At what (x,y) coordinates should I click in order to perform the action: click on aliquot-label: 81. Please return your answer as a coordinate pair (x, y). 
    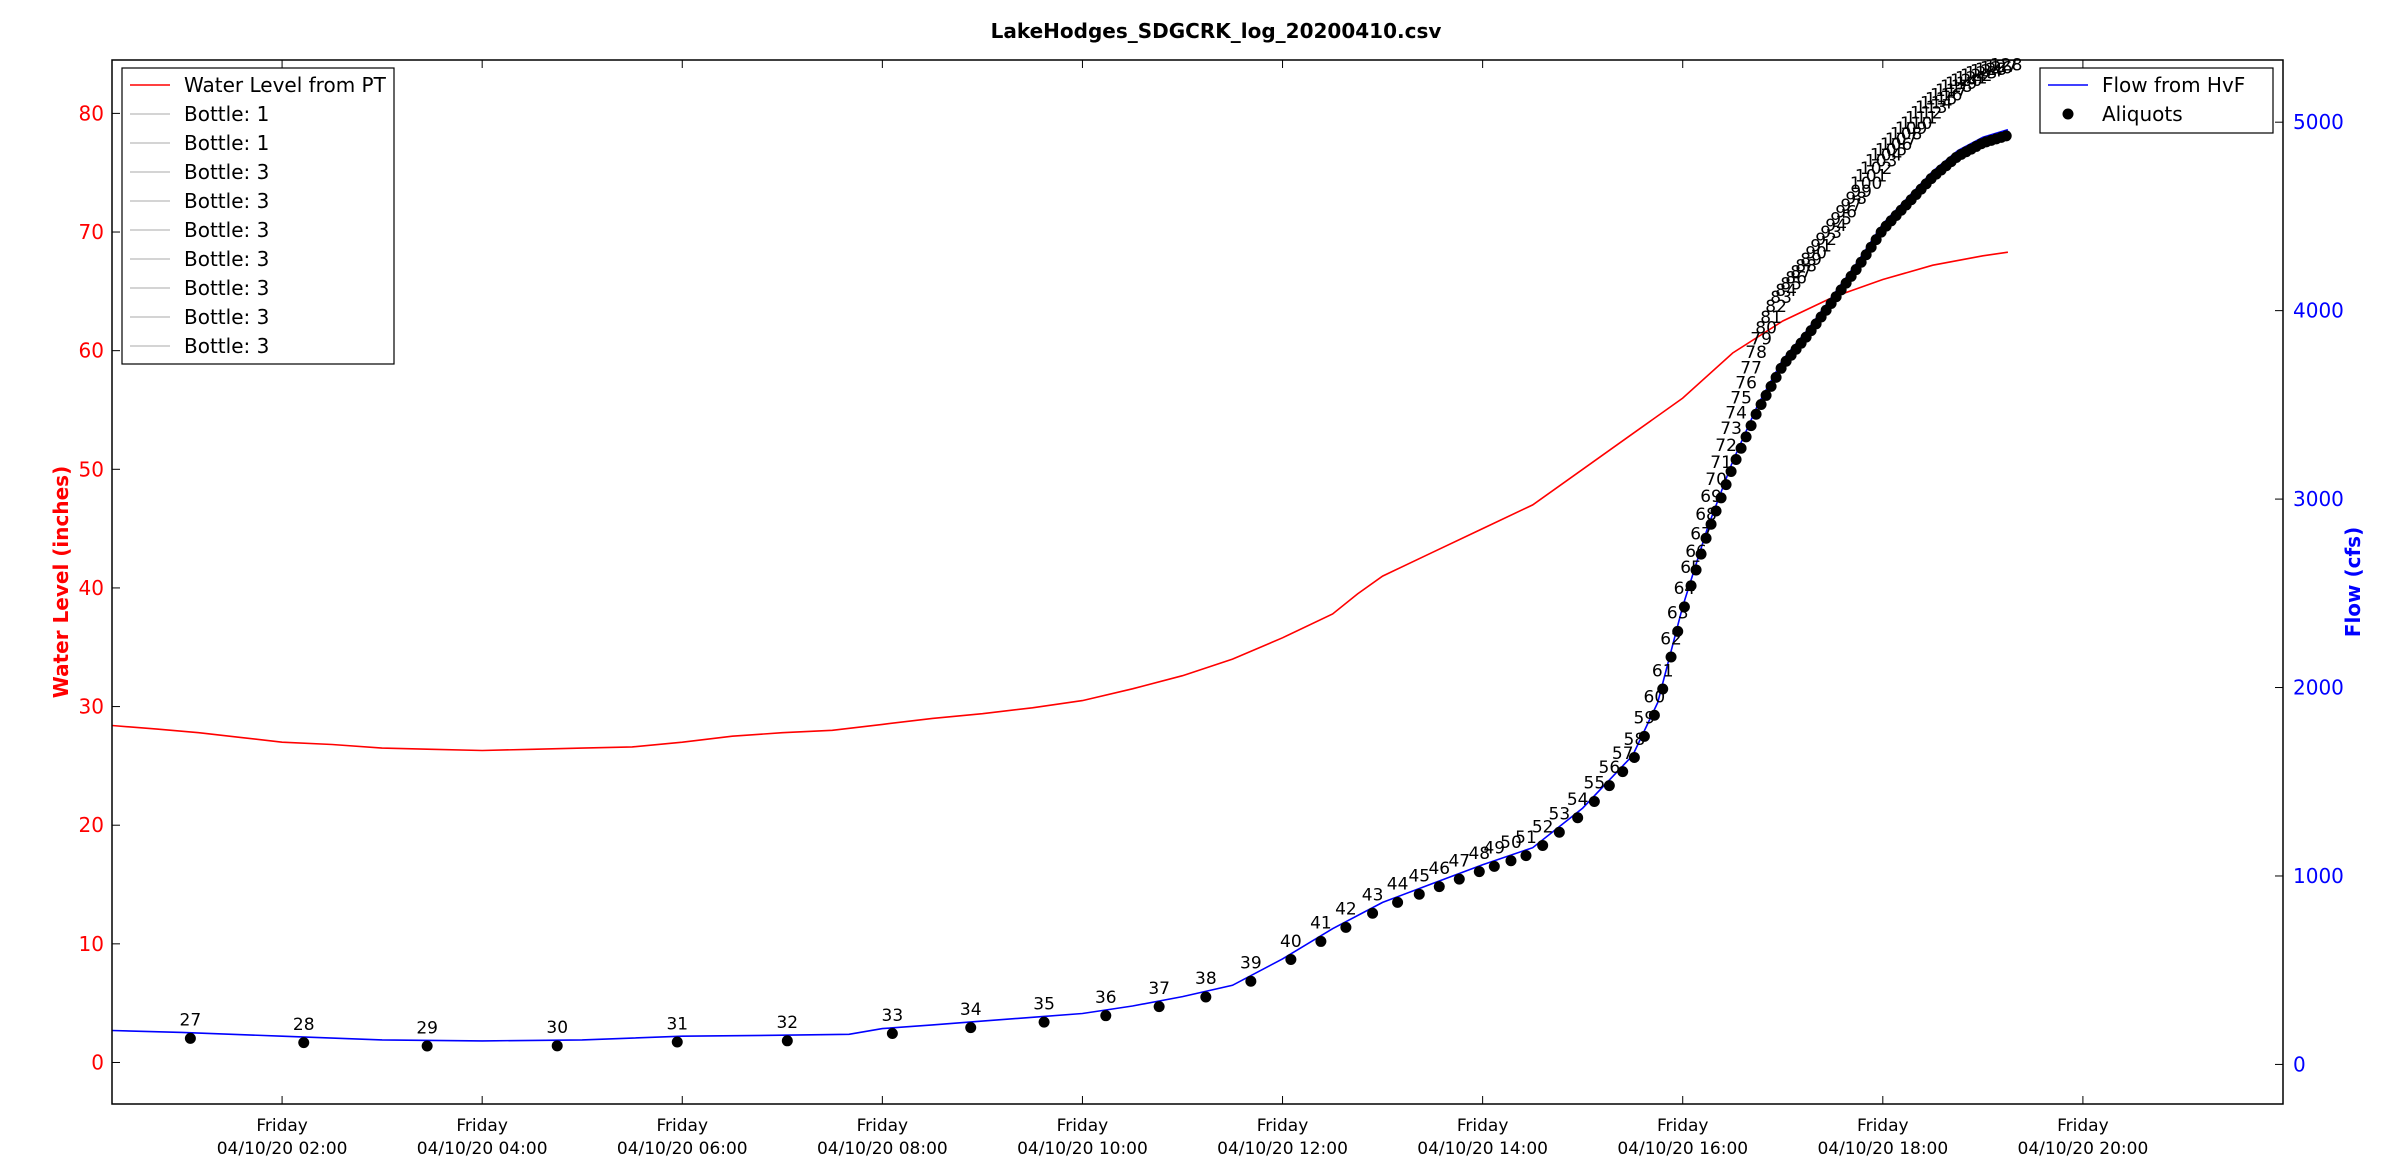
    Looking at the image, I should click on (1771, 318).